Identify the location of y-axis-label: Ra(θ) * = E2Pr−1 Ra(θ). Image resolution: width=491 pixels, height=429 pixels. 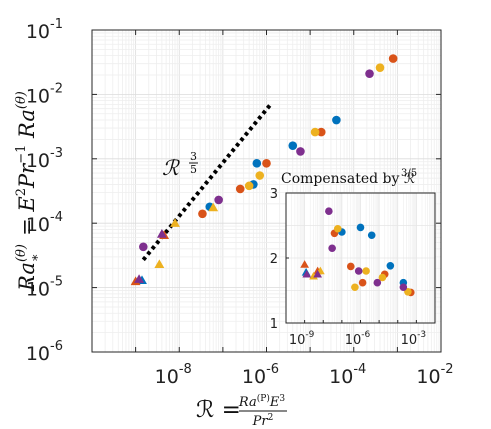
(30, 191).